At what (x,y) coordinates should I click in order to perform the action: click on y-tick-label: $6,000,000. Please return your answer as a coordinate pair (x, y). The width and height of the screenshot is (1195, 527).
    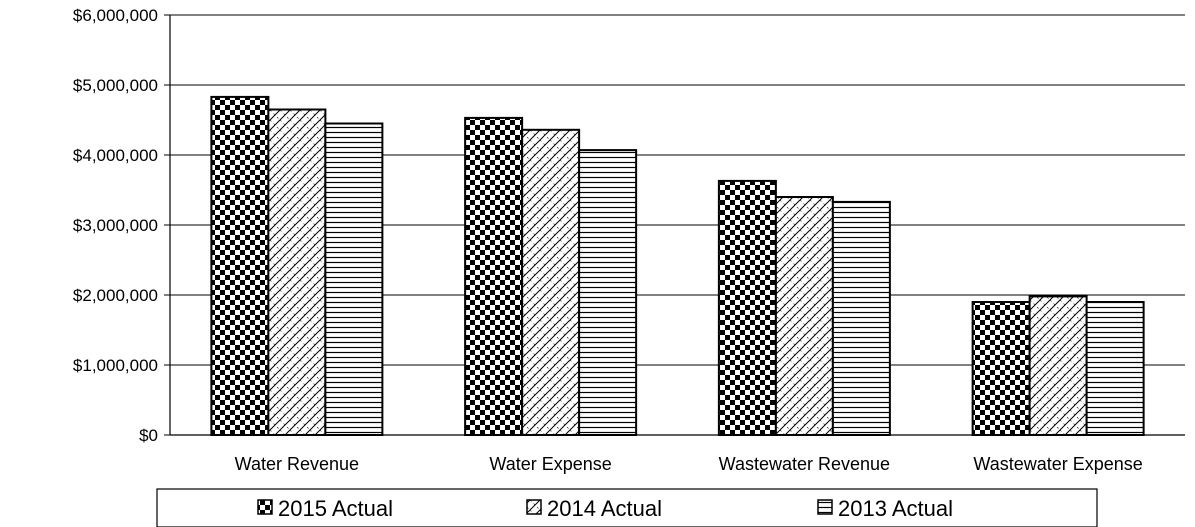
    Looking at the image, I should click on (115, 15).